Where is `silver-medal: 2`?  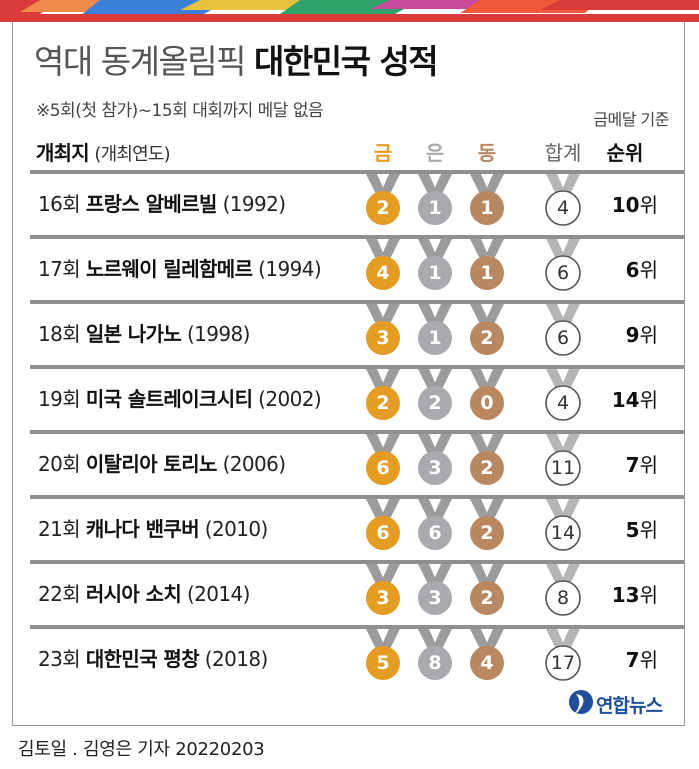
silver-medal: 2 is located at coordinates (435, 397).